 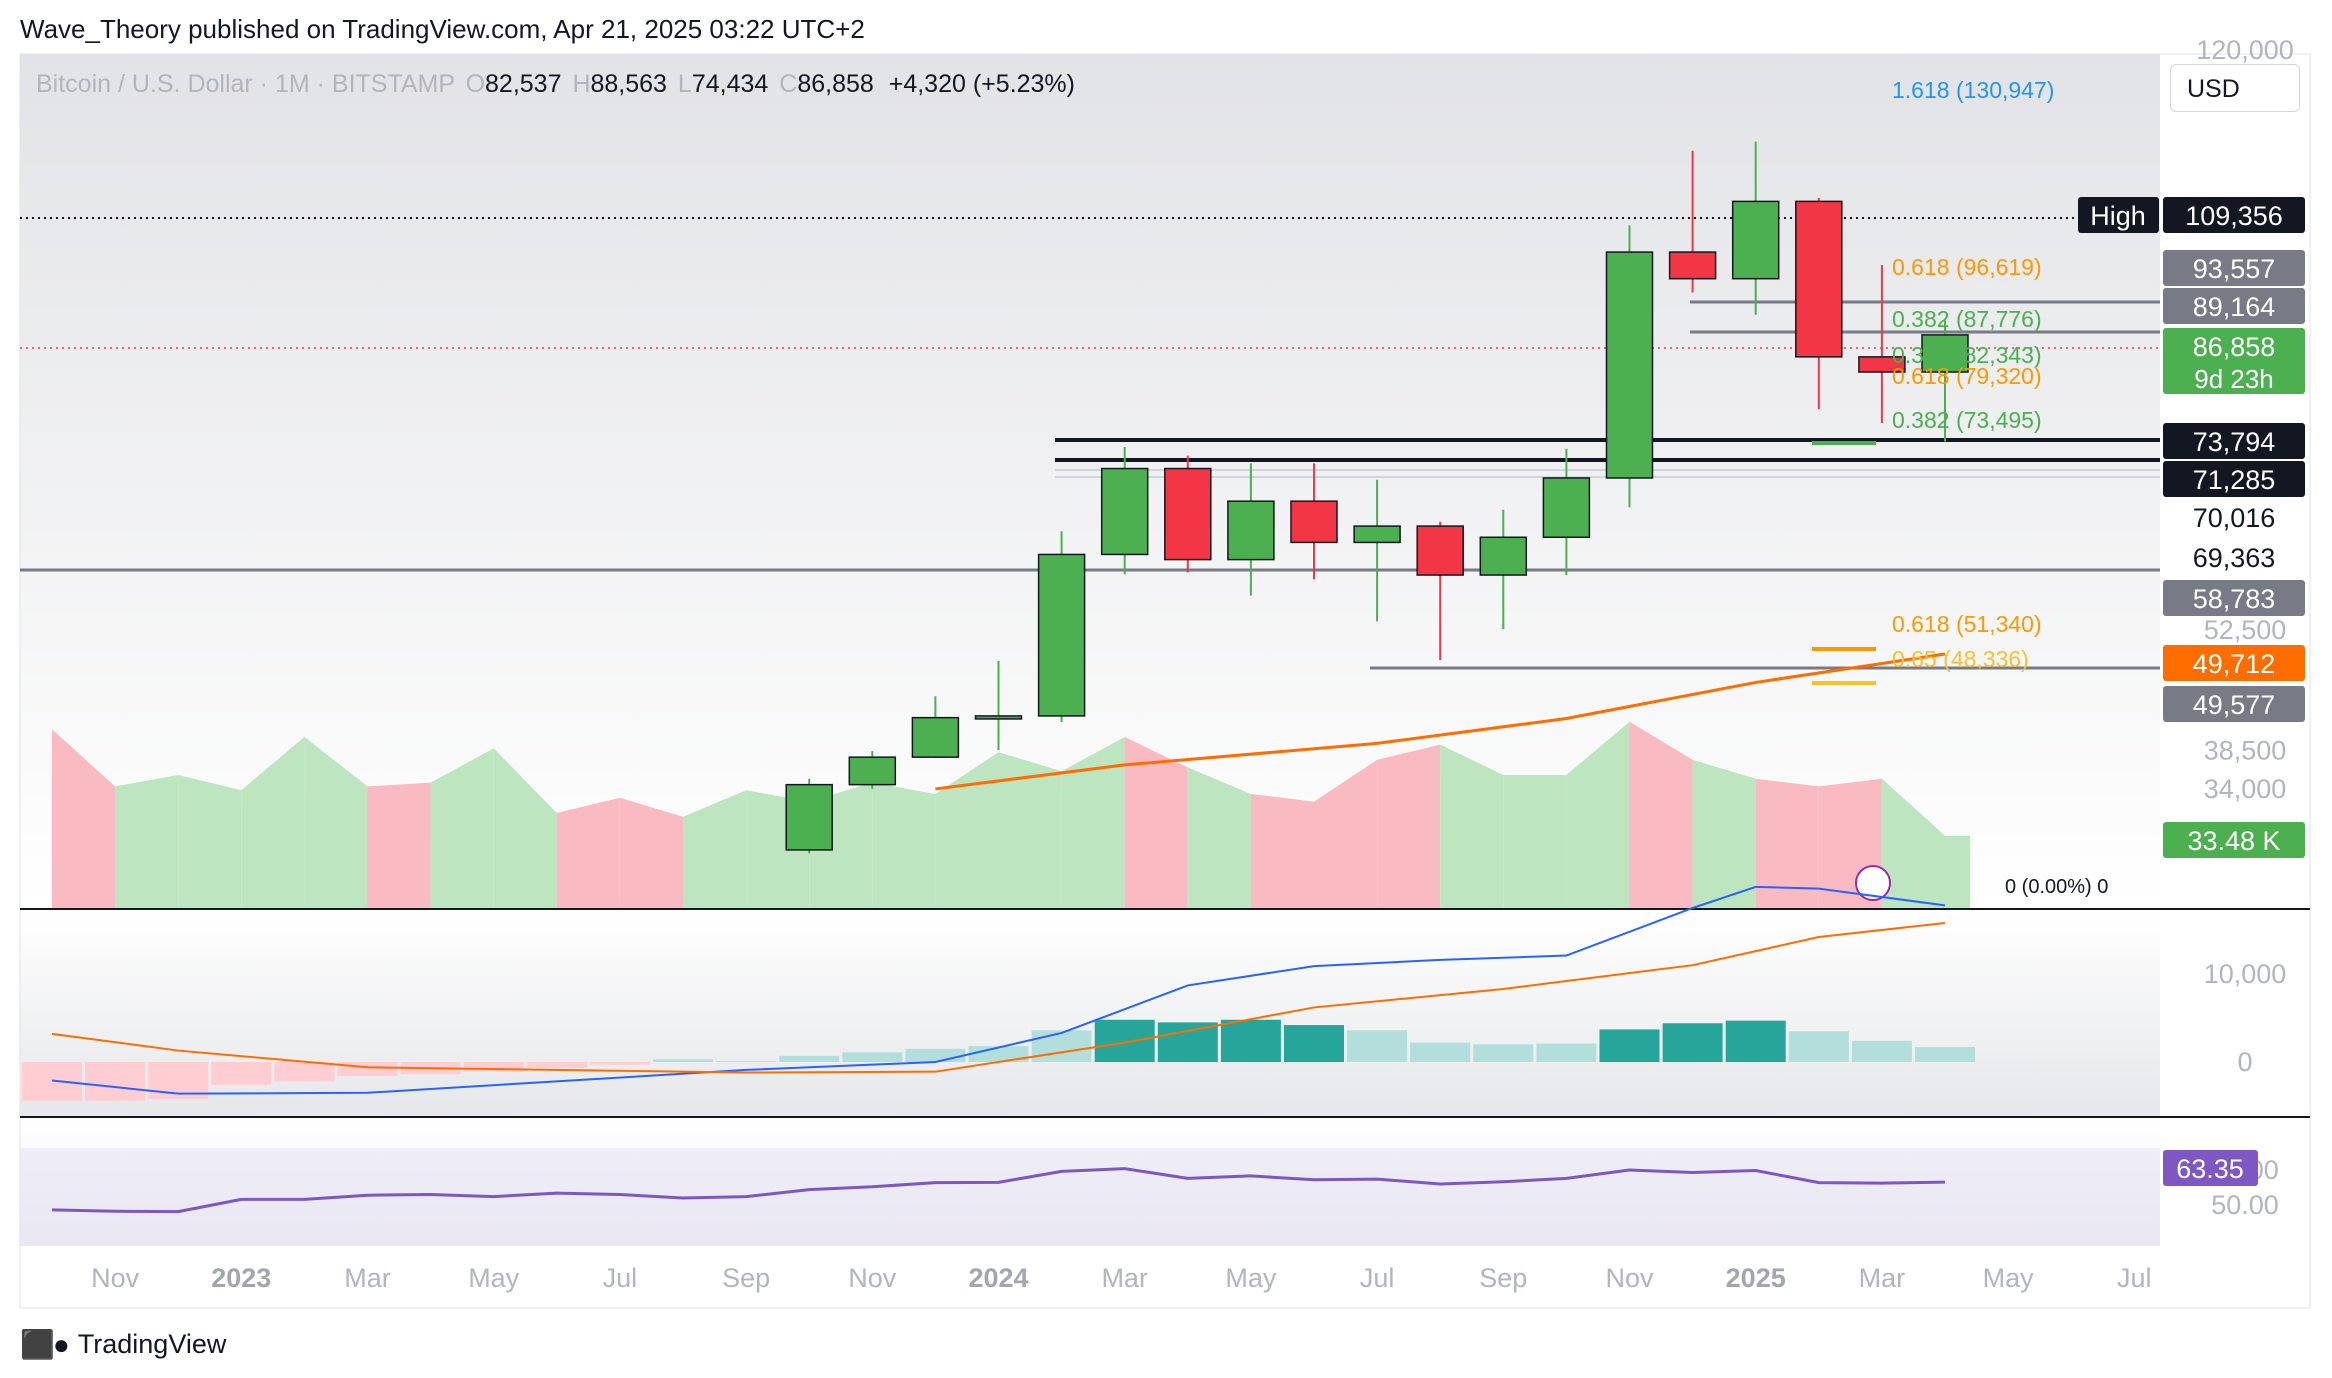 I want to click on rsi-band, so click(x=1090, y=1197).